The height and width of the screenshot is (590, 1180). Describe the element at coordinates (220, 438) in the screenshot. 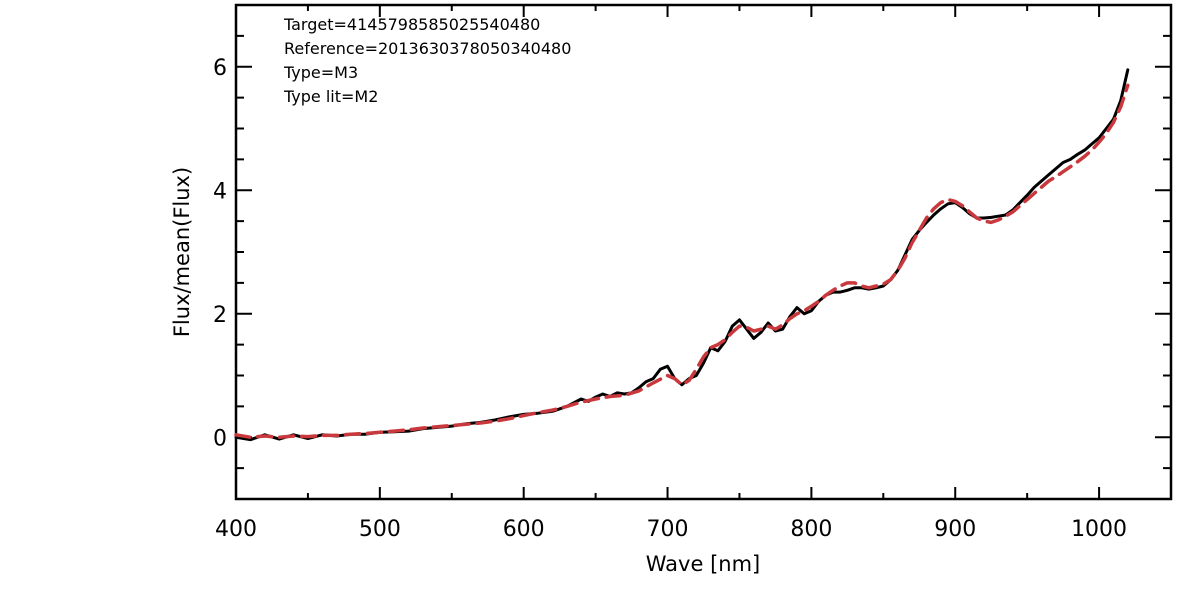

I see `y-tick-label: 0` at that location.